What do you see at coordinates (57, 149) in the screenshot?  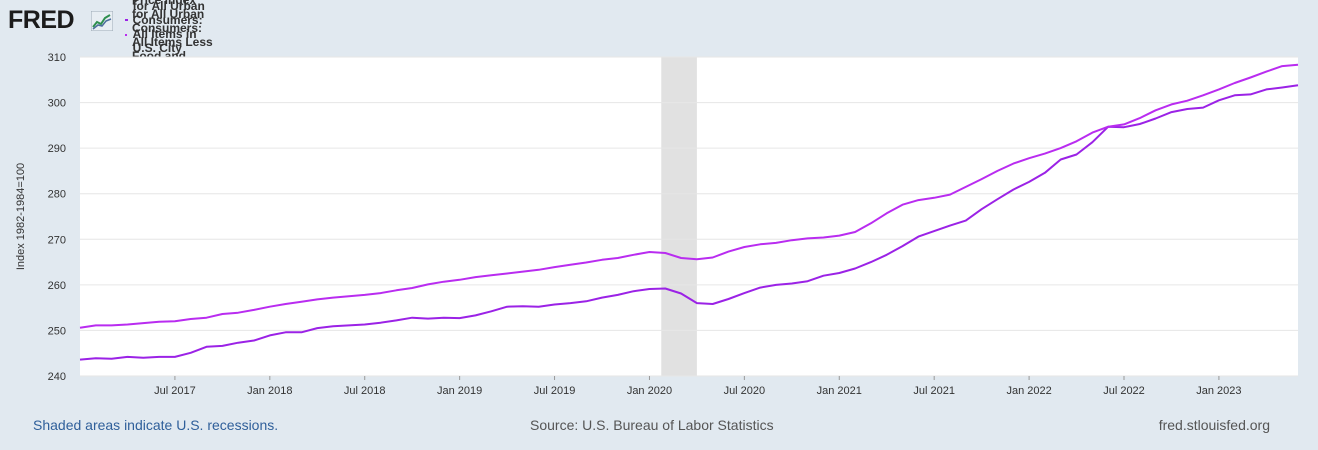 I see `y-tick-label: 290` at bounding box center [57, 149].